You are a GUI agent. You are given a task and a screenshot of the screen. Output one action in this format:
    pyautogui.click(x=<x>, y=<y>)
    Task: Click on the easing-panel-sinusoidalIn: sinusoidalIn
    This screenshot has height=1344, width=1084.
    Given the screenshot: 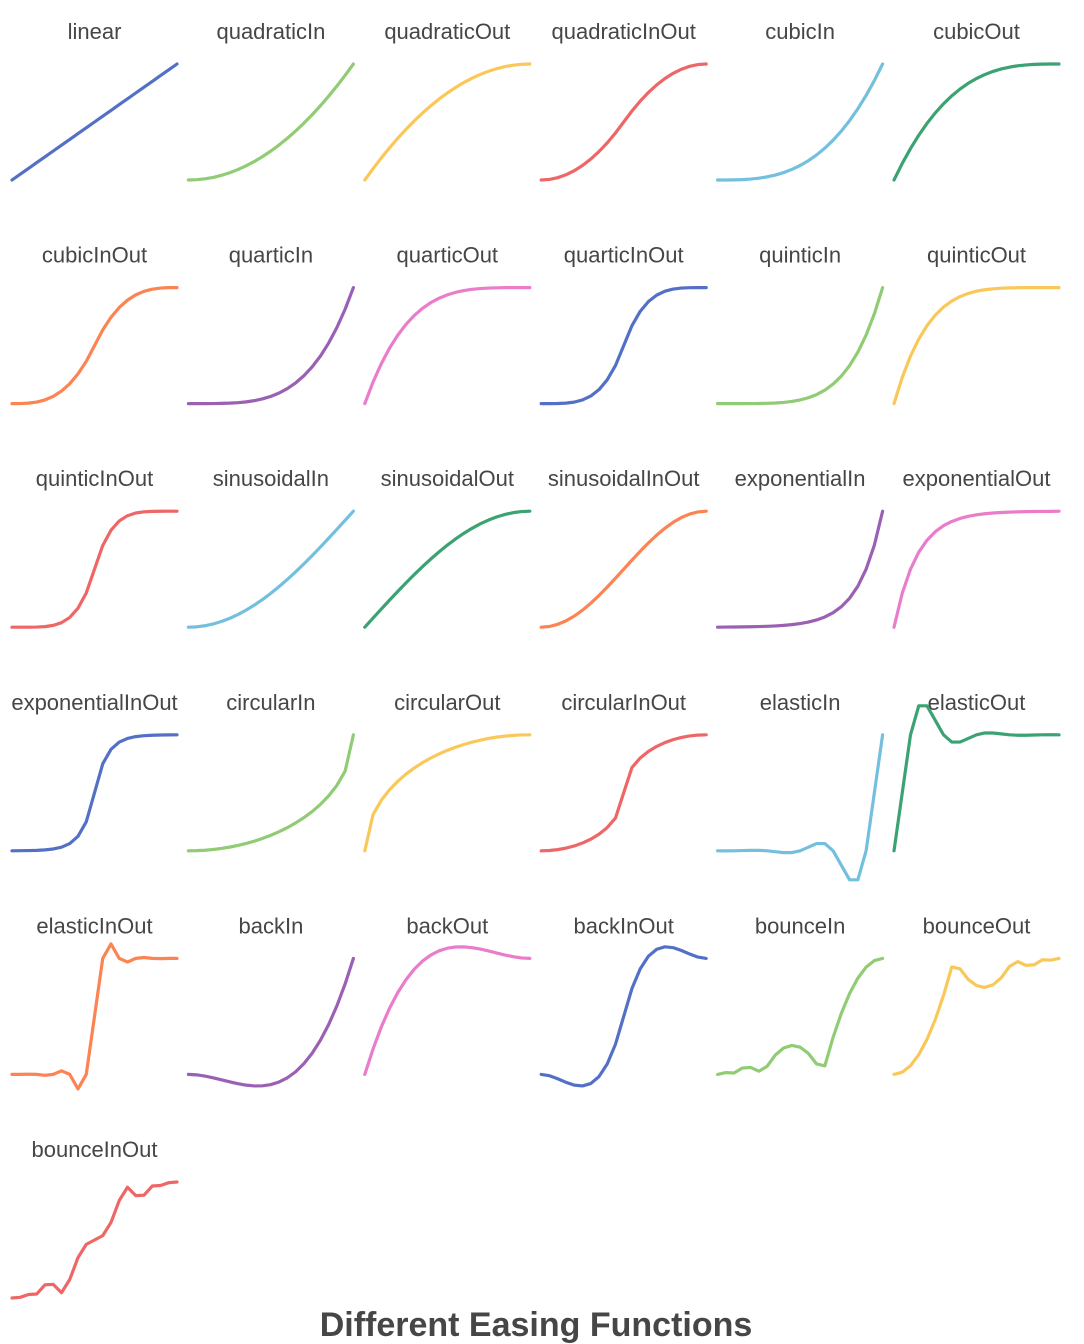 What is the action you would take?
    pyautogui.click(x=270, y=547)
    